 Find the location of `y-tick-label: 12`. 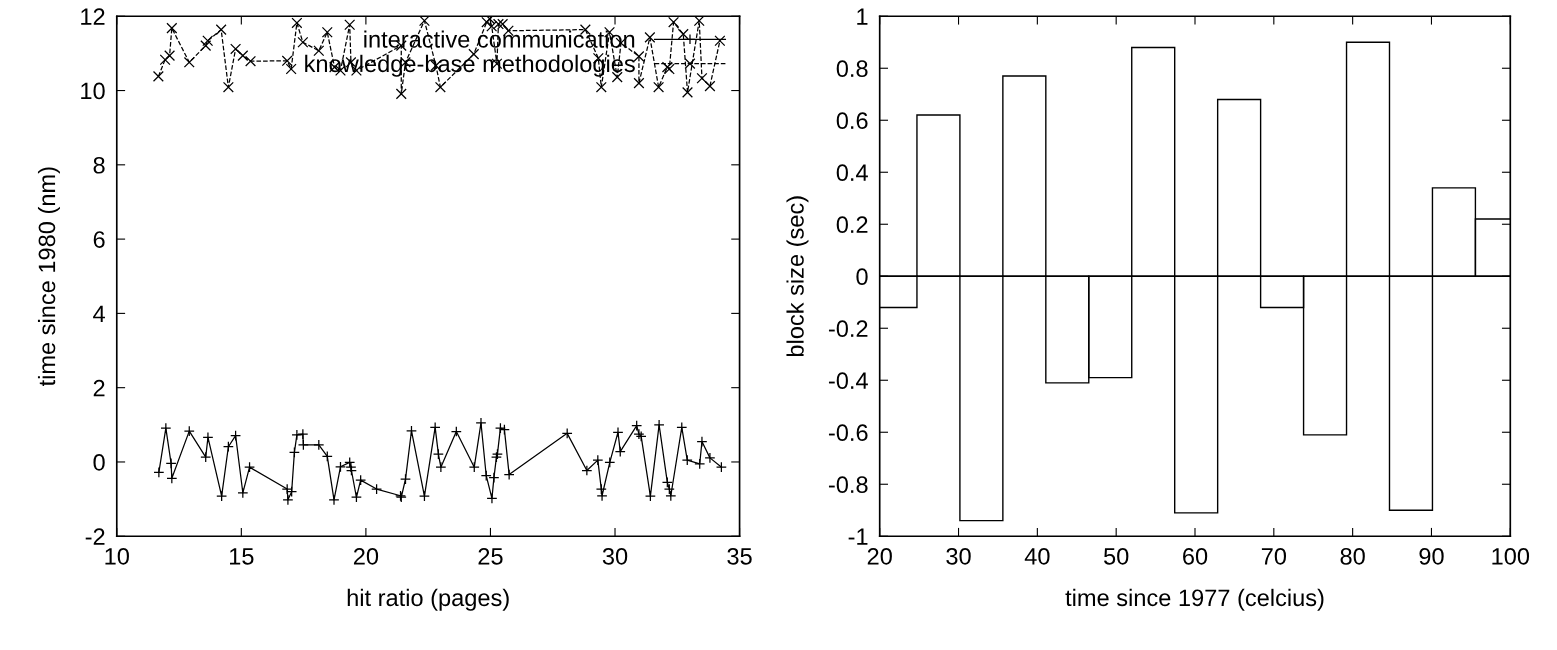

y-tick-label: 12 is located at coordinates (93, 16).